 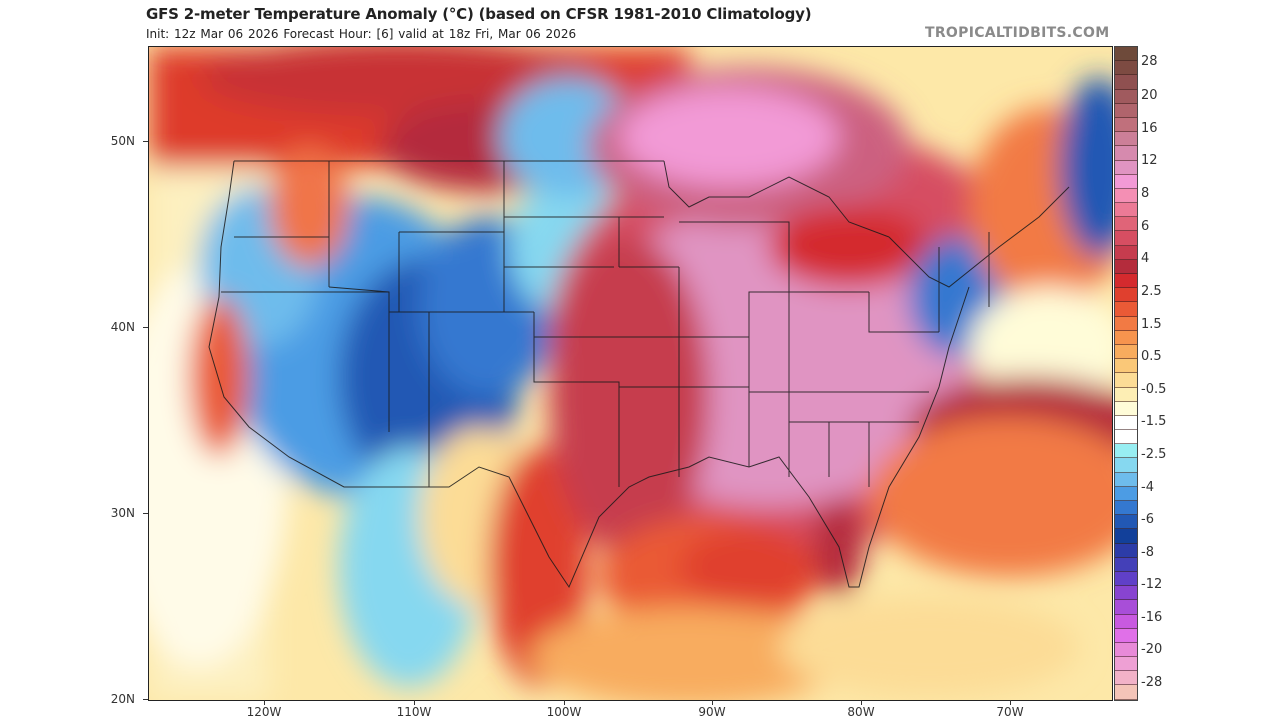 I want to click on colorbar-label: -6, so click(x=1147, y=519).